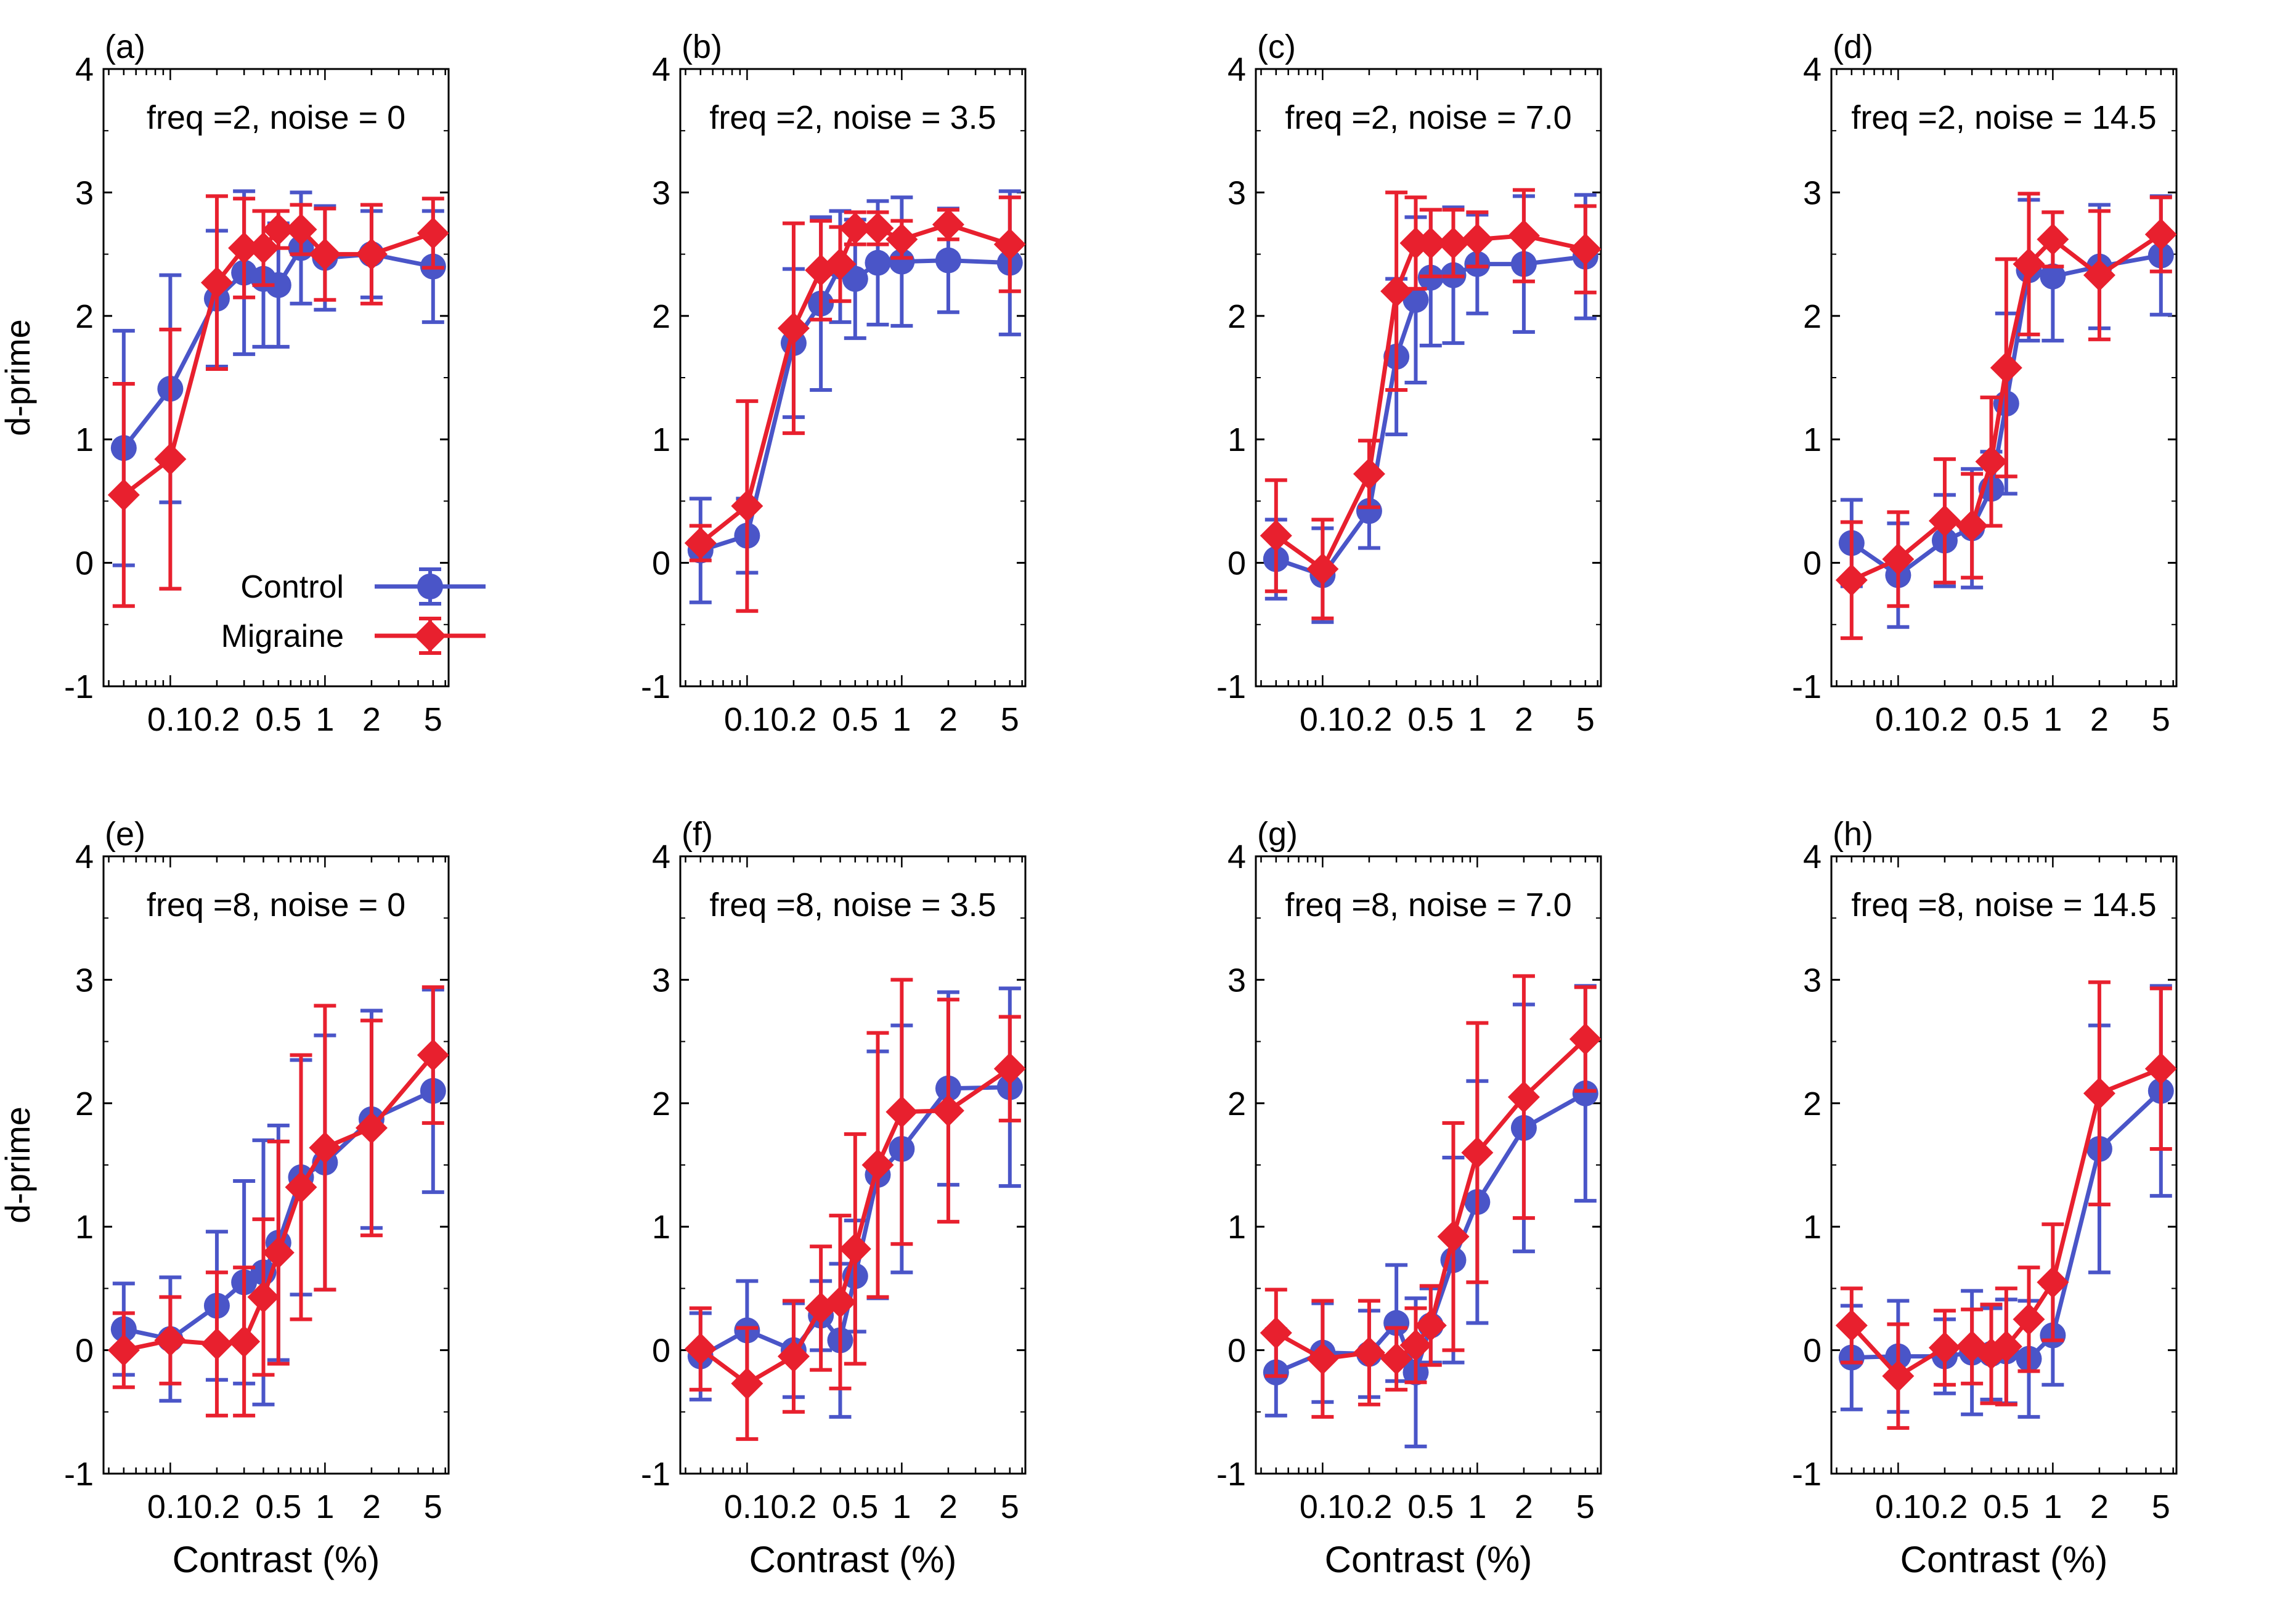 The height and width of the screenshot is (1603, 2296). I want to click on y-tick-label: -1, so click(1231, 1474).